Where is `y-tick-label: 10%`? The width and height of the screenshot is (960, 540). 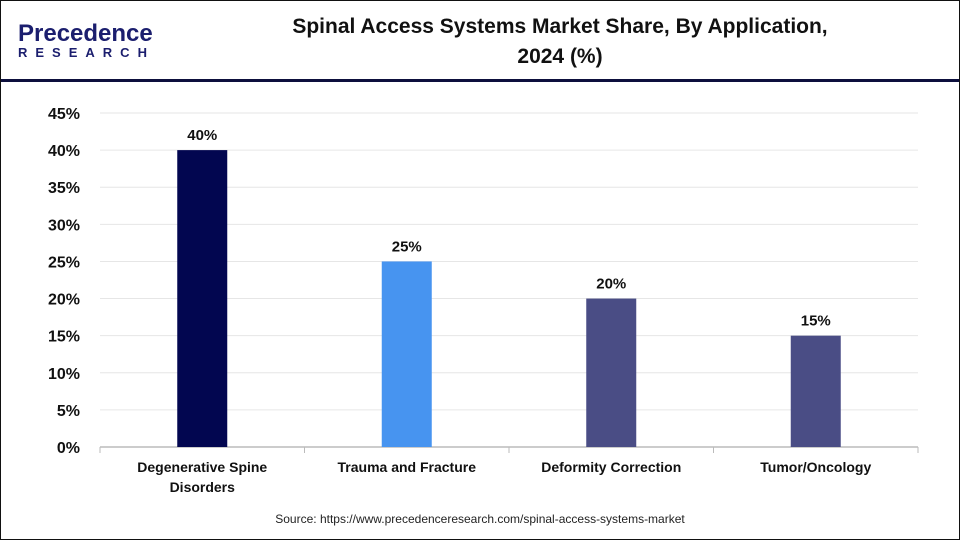
y-tick-label: 10% is located at coordinates (64, 374).